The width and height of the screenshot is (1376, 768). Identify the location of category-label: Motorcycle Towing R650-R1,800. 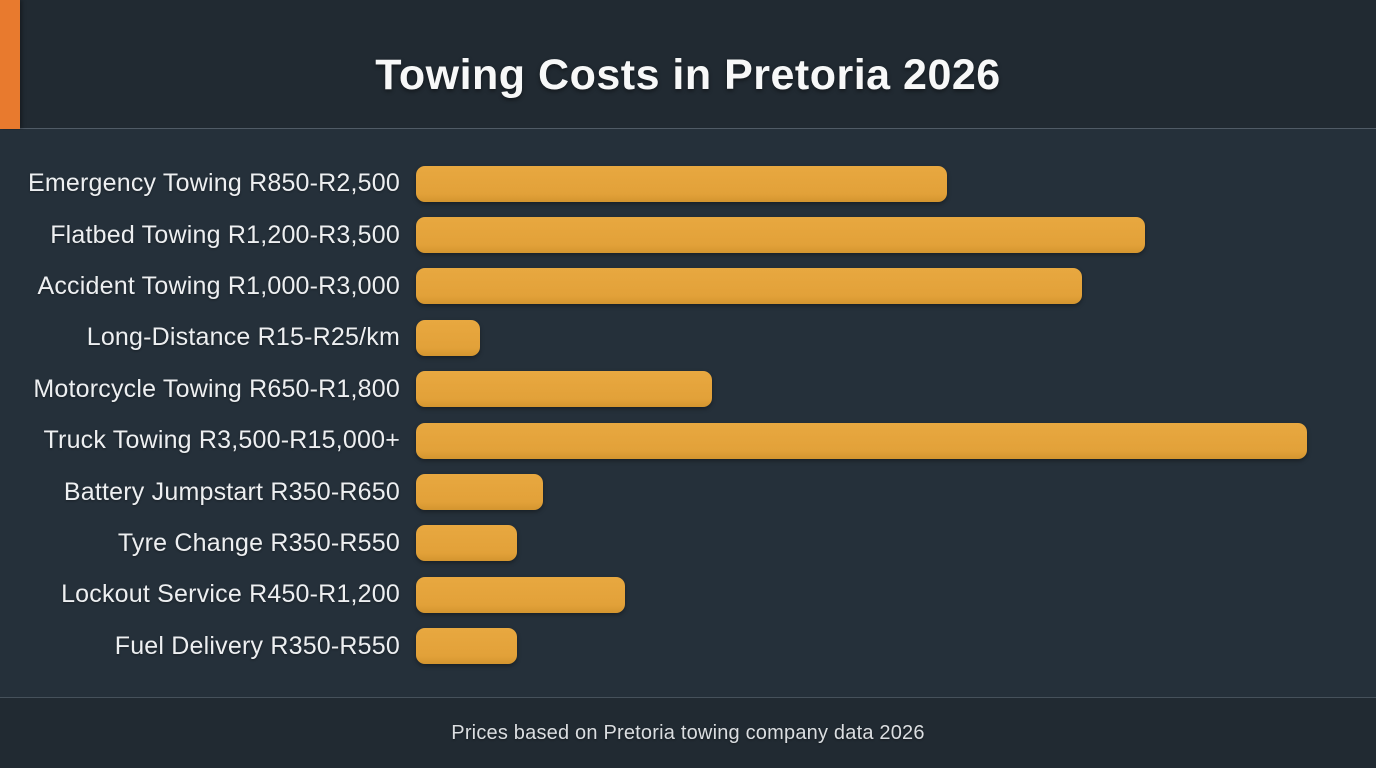
(216, 388).